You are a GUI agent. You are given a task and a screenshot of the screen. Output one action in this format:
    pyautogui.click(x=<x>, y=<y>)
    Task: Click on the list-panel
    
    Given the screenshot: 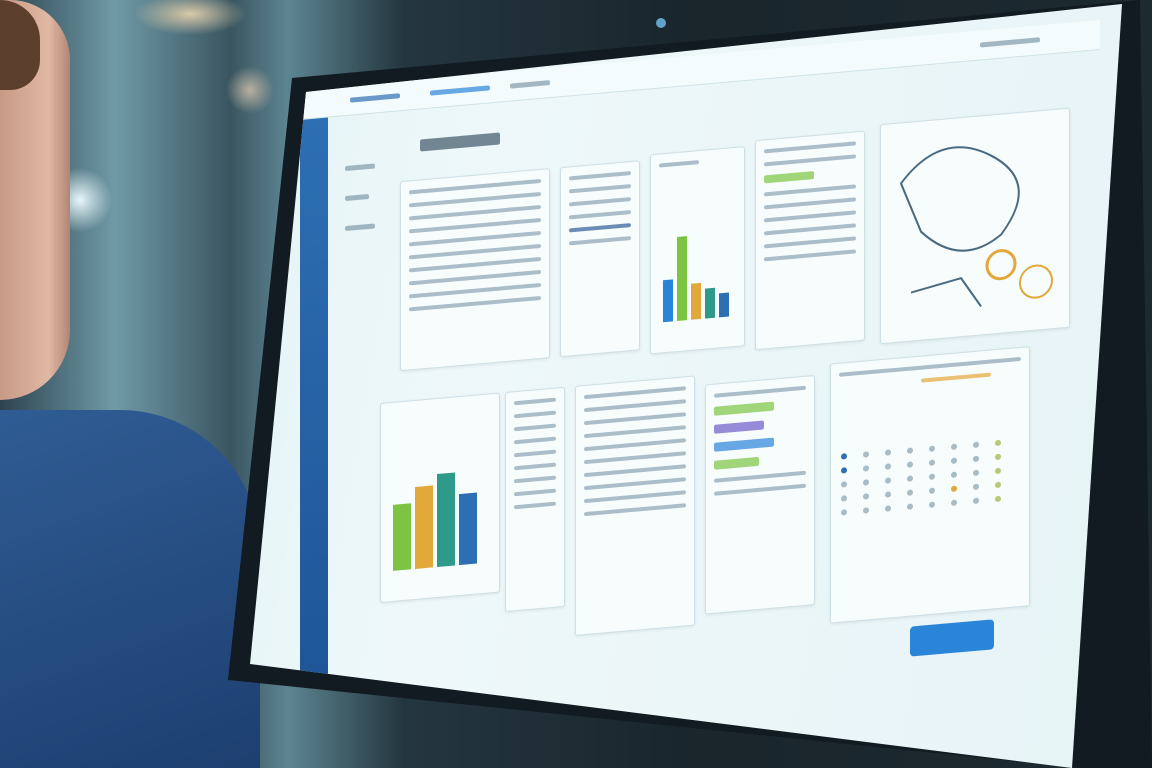 What is the action you would take?
    pyautogui.click(x=475, y=270)
    